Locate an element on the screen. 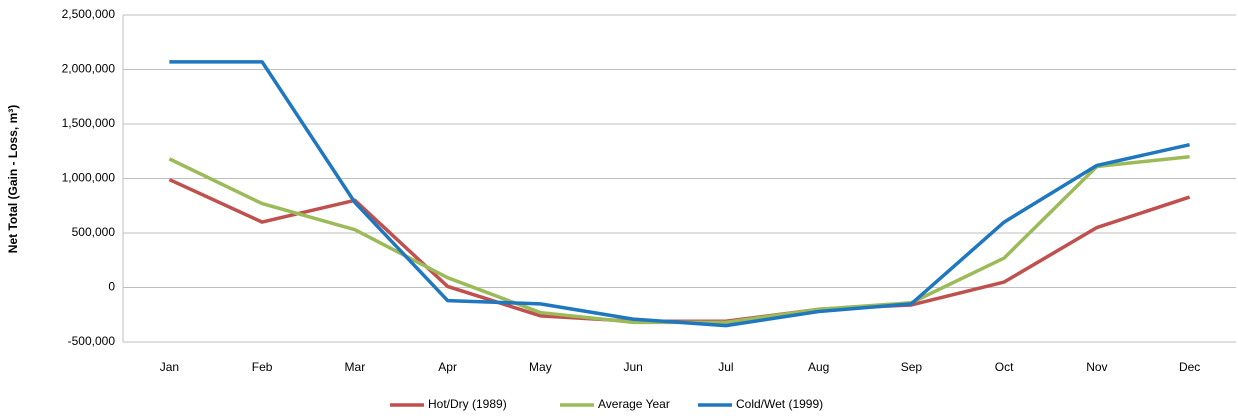  y-axis-label: Net Total (Gain - Loss, m³) is located at coordinates (13, 179).